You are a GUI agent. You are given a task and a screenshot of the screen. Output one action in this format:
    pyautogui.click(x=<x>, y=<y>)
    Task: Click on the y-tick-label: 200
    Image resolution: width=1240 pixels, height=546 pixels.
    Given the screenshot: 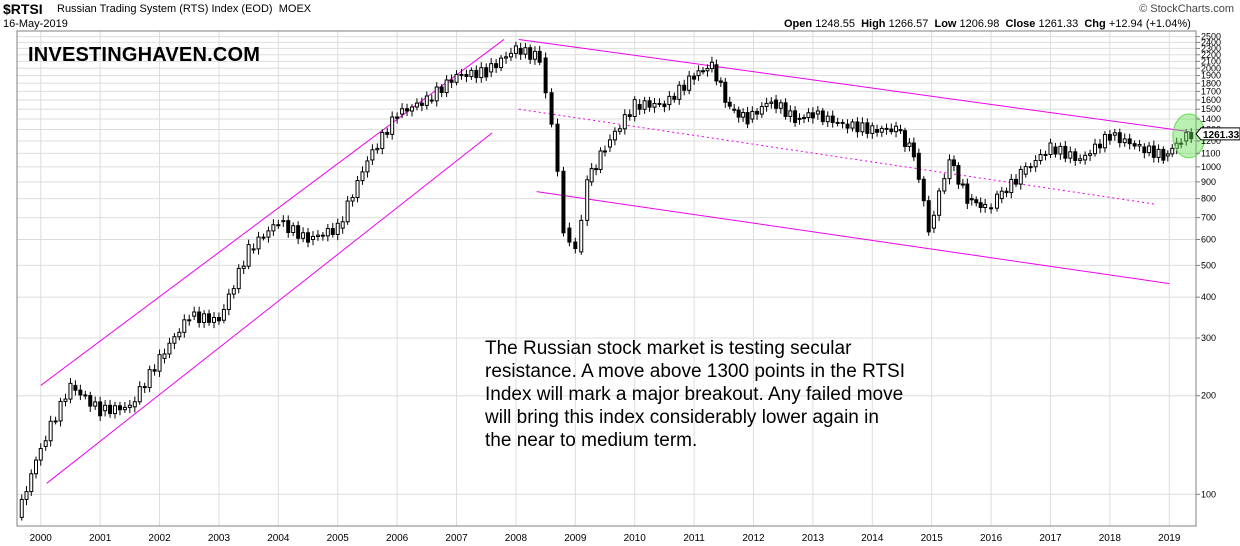 What is the action you would take?
    pyautogui.click(x=1208, y=396)
    